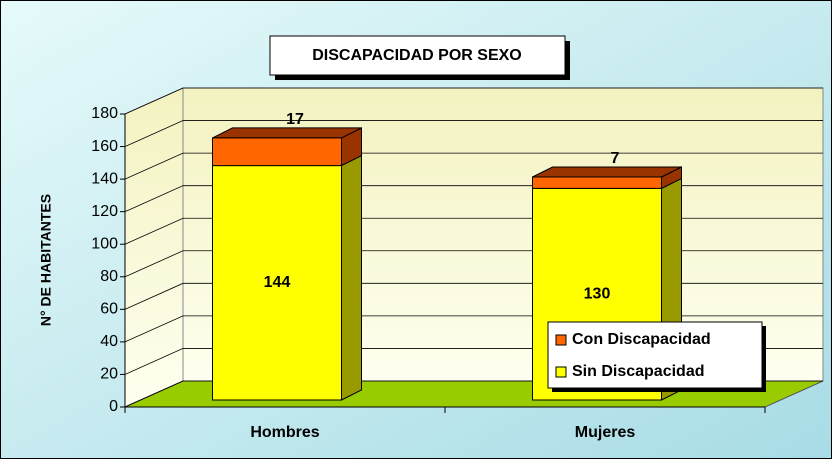 The width and height of the screenshot is (832, 459). What do you see at coordinates (605, 432) in the screenshot?
I see `x-tick-label: Mujeres` at bounding box center [605, 432].